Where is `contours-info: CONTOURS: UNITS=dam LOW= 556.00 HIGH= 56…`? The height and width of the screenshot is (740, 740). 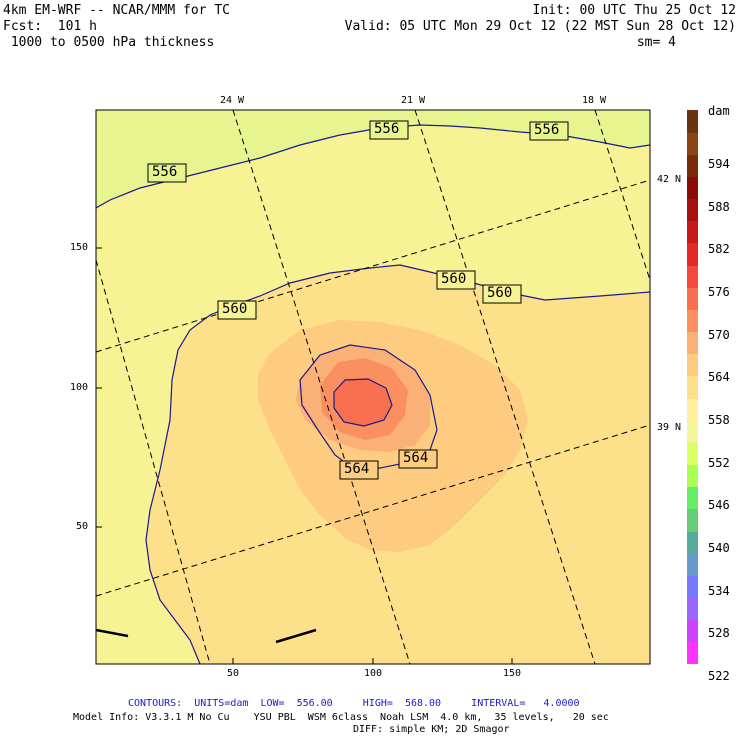
contours-info: CONTOURS: UNITS=dam LOW= 556.00 HIGH= 56… is located at coordinates (354, 703).